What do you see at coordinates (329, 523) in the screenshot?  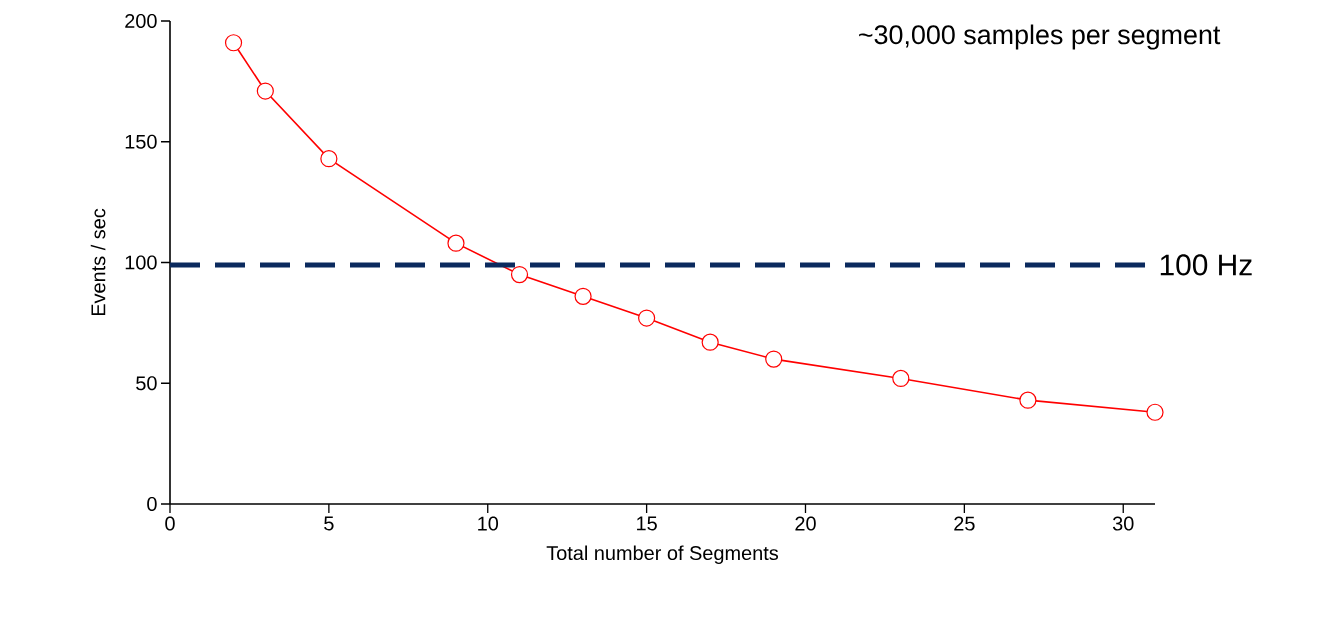 I see `x-tick-label: 5` at bounding box center [329, 523].